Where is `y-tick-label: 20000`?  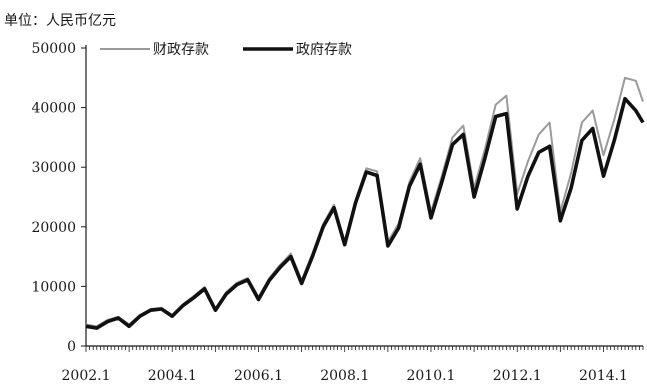 y-tick-label: 20000 is located at coordinates (53, 228).